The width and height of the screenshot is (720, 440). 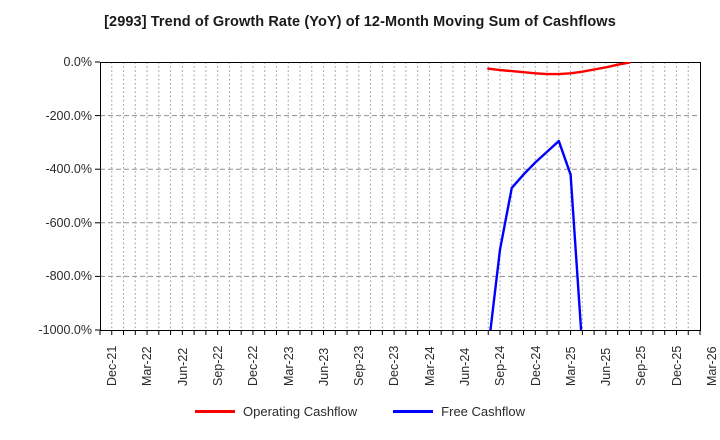 What do you see at coordinates (68, 169) in the screenshot?
I see `y-axis-tick-label: -400.0%` at bounding box center [68, 169].